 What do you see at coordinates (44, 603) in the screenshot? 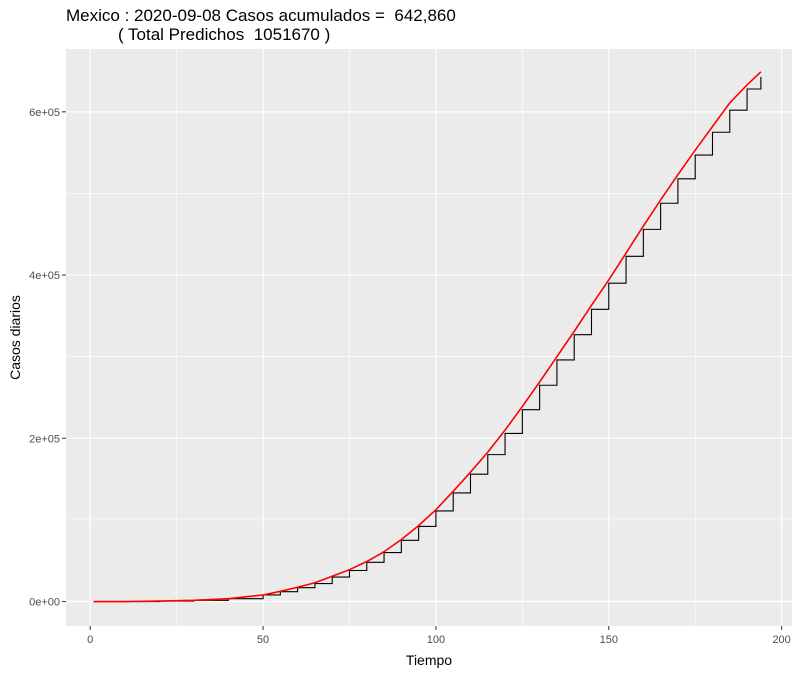
I see `y-tick-label: 0e+00` at bounding box center [44, 603].